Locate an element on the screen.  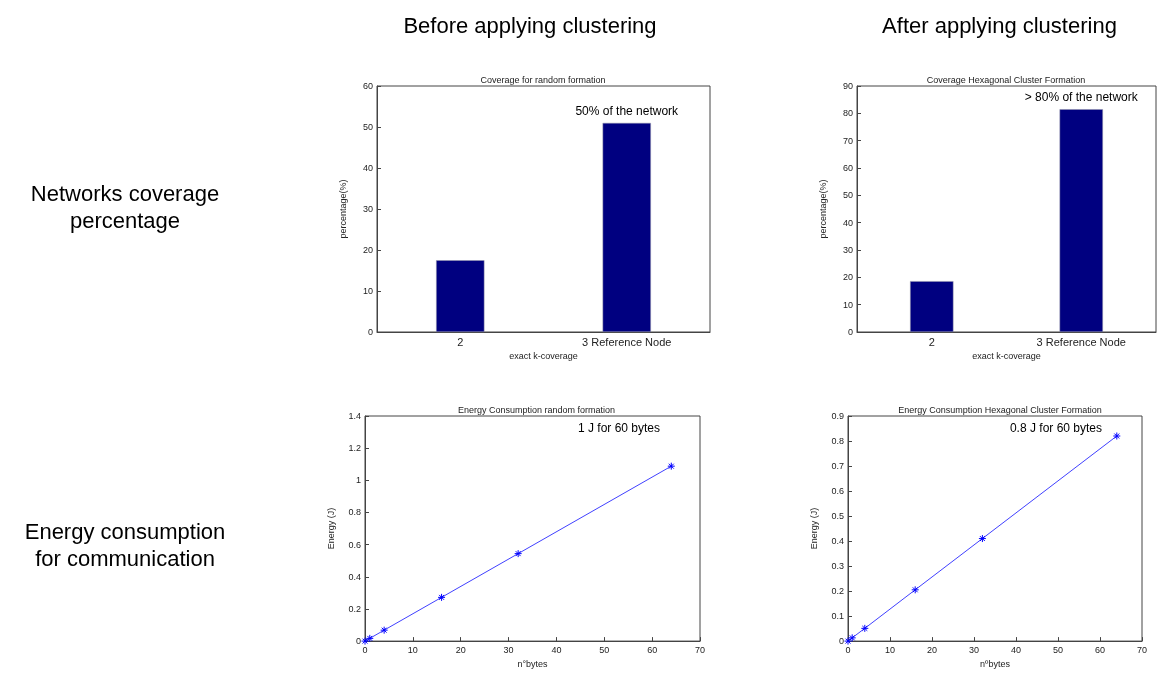
y-tick-label: 90 is located at coordinates (847, 86).